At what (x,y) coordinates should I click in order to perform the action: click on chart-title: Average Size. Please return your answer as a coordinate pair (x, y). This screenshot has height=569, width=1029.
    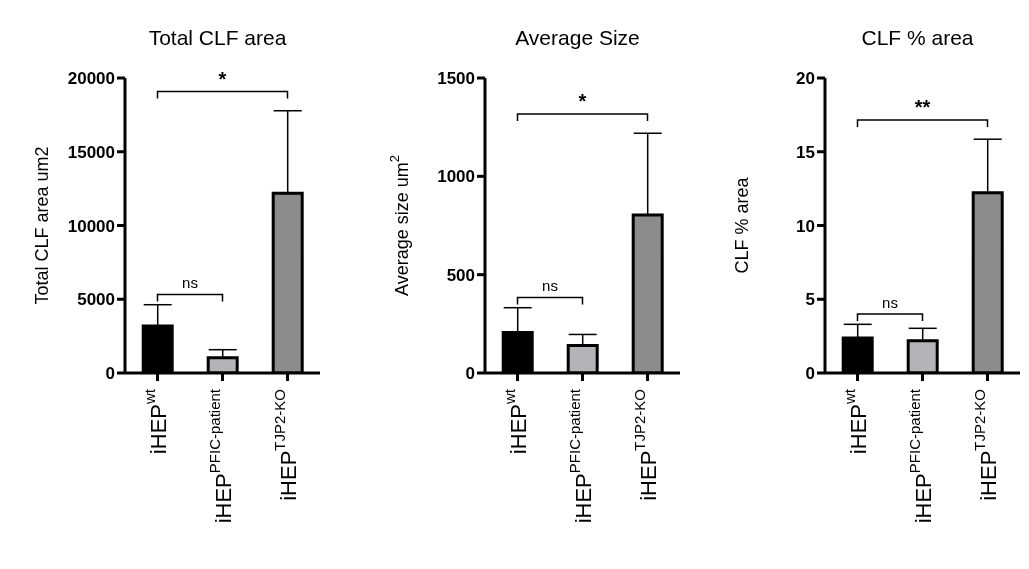
    Looking at the image, I should click on (577, 38).